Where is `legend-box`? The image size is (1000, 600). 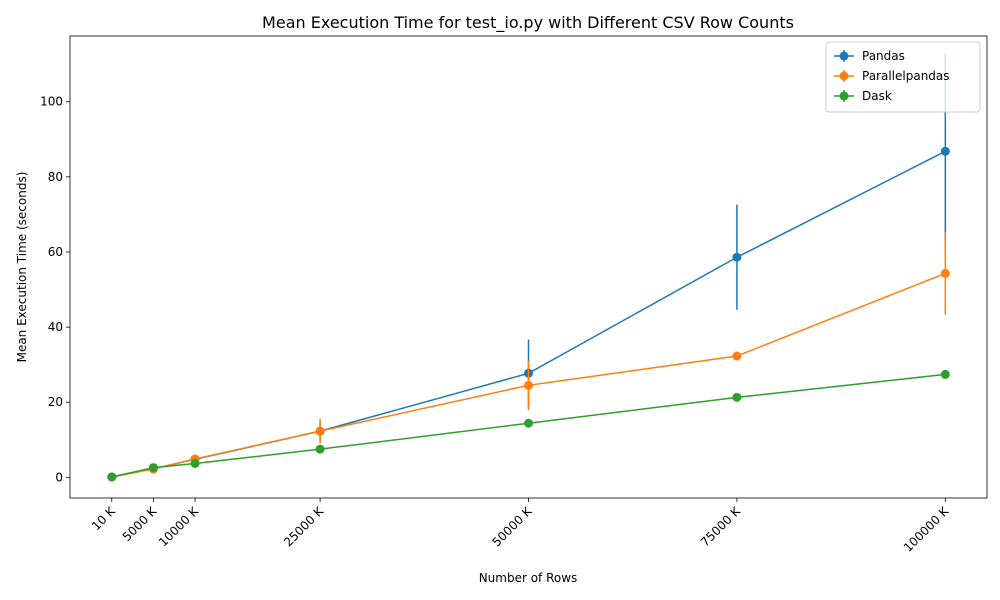 legend-box is located at coordinates (903, 77).